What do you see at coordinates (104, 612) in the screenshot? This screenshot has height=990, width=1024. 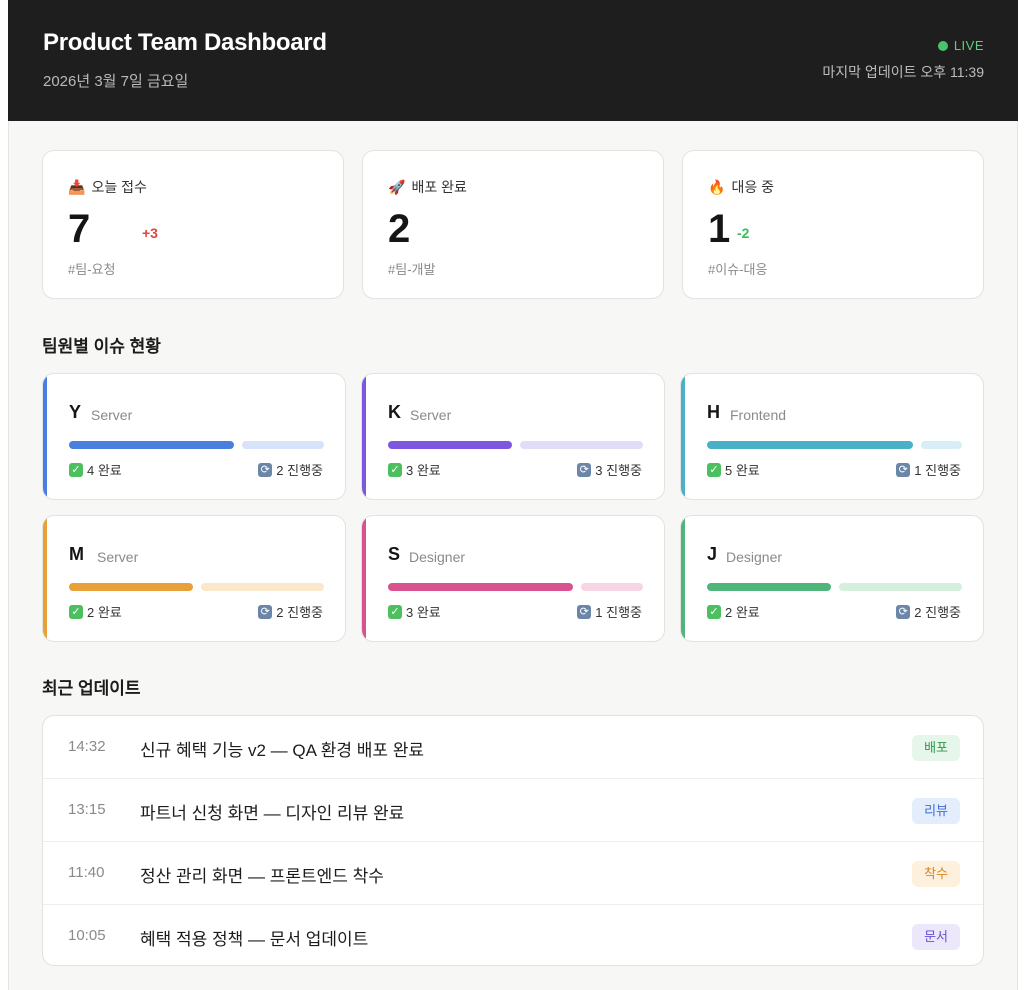 I see `done-label: 2 완료` at bounding box center [104, 612].